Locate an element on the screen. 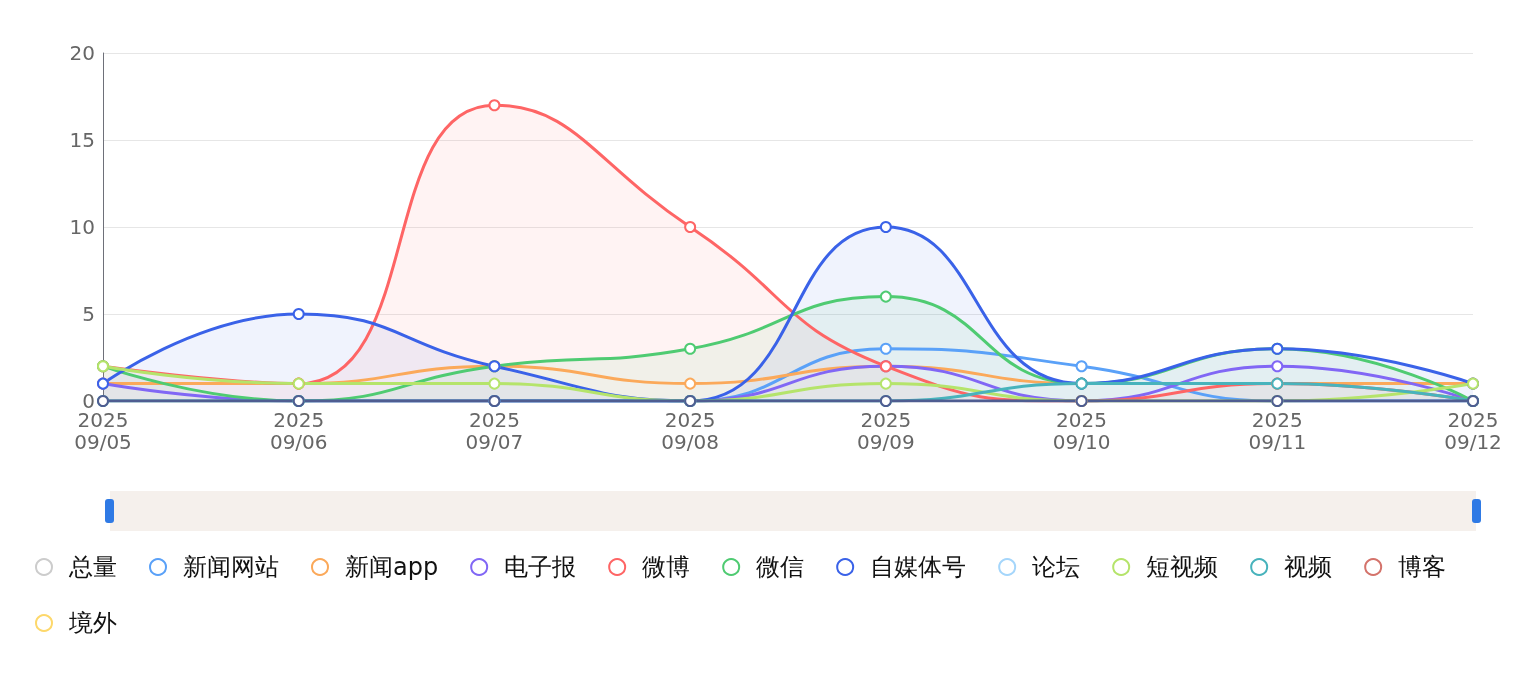 The width and height of the screenshot is (1535, 680). x-tick-label: 2025 09/06 is located at coordinates (298, 431).